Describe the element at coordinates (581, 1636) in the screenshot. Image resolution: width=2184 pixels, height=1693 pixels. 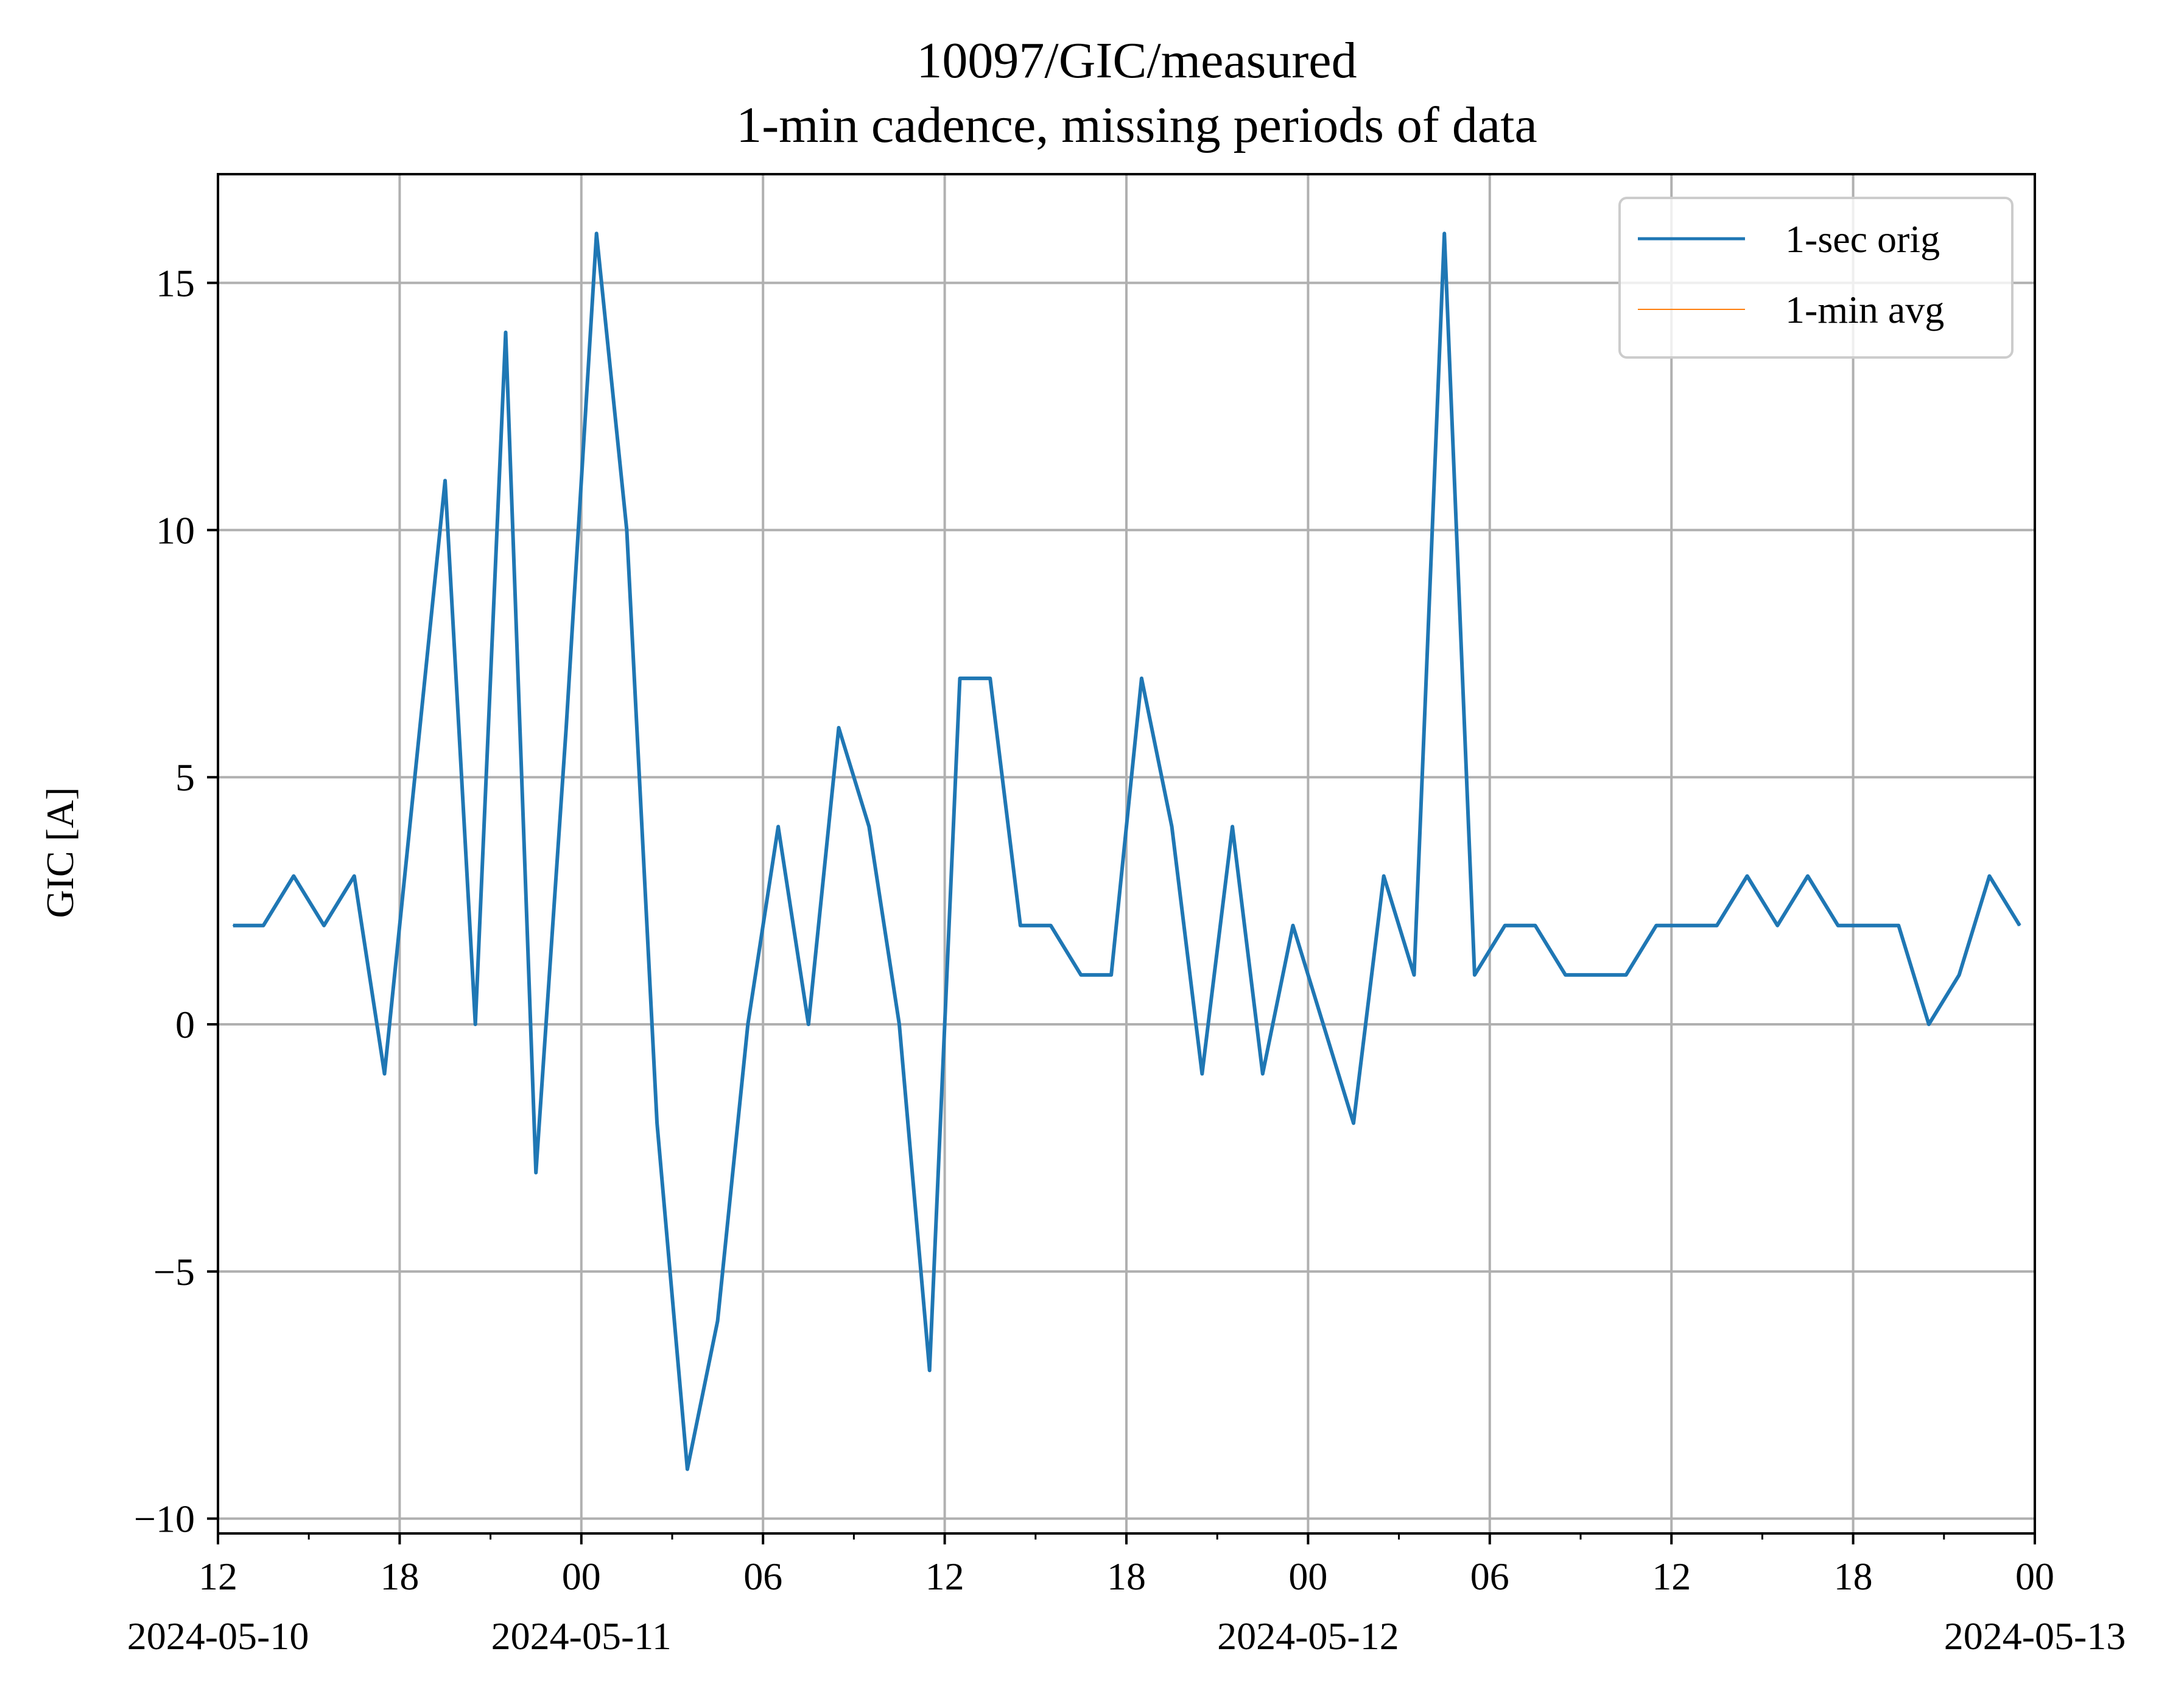
I see `x-tick-date-label: 2024-05-11` at that location.